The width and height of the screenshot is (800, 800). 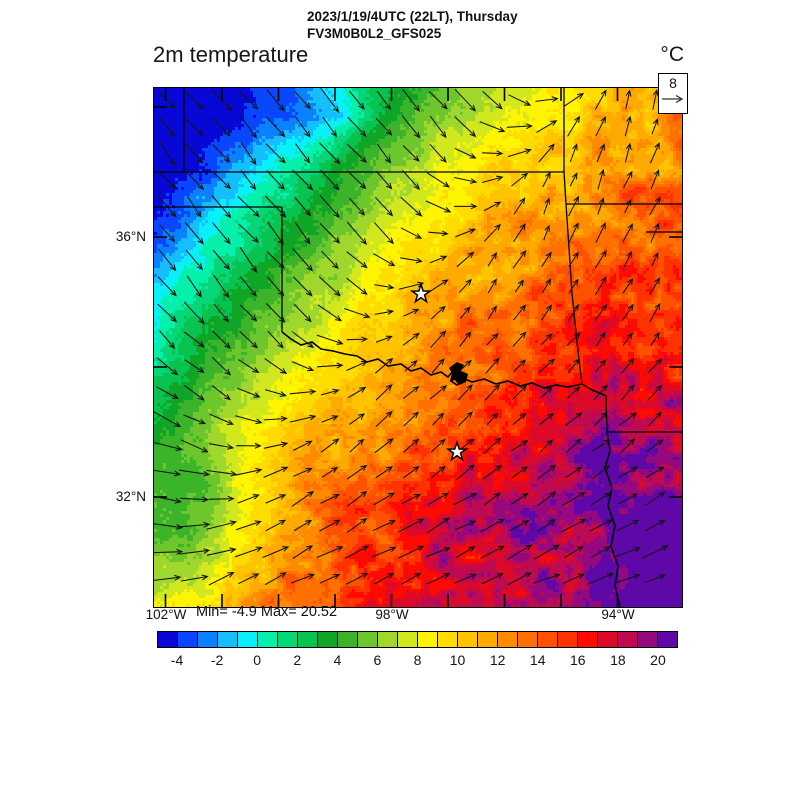 What do you see at coordinates (658, 660) in the screenshot?
I see `colorbar-tick-label: 20` at bounding box center [658, 660].